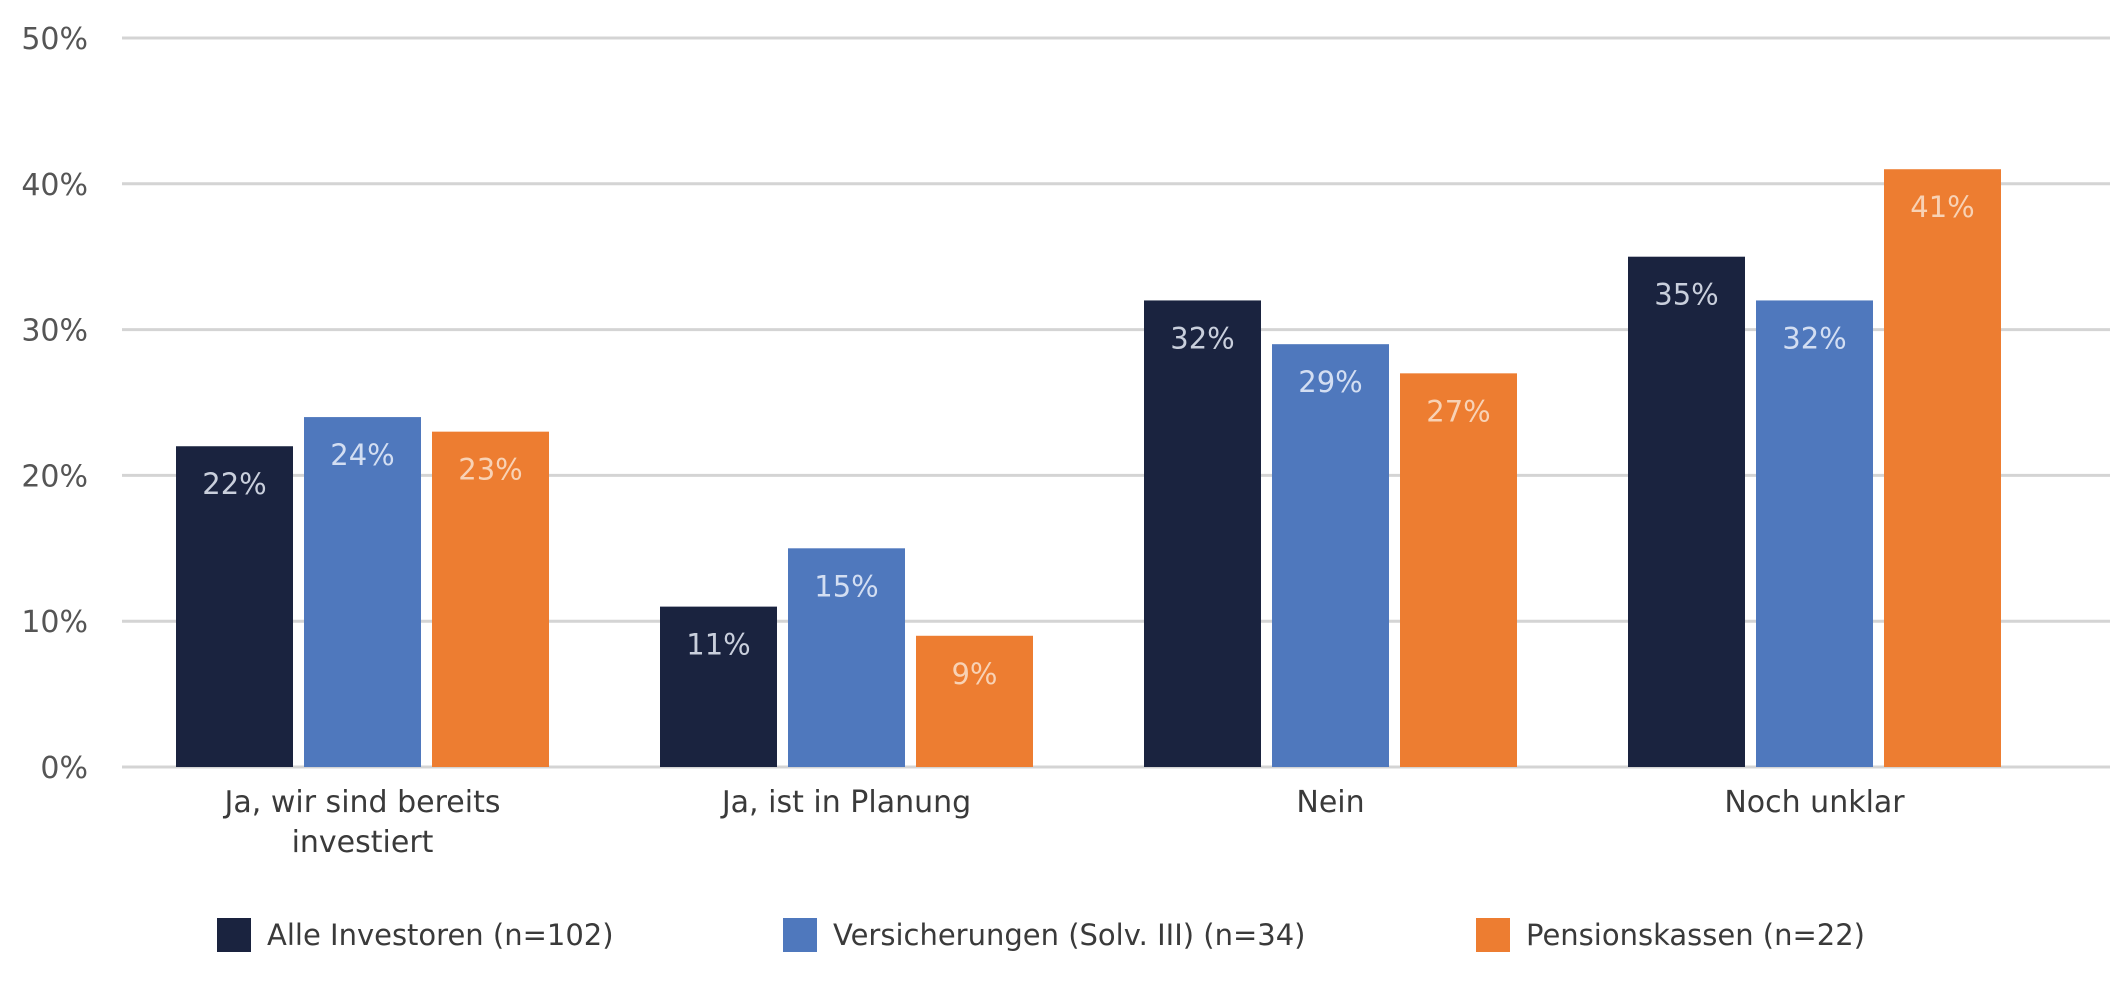 This screenshot has width=2128, height=986. What do you see at coordinates (363, 842) in the screenshot?
I see `x-category-label: investiert` at bounding box center [363, 842].